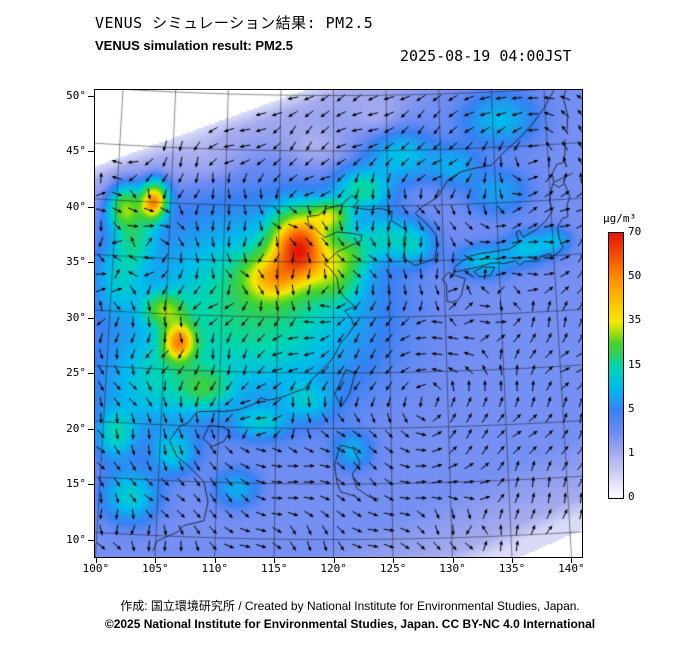 The image size is (700, 649). What do you see at coordinates (215, 568) in the screenshot?
I see `lon-tick-label: 110°` at bounding box center [215, 568].